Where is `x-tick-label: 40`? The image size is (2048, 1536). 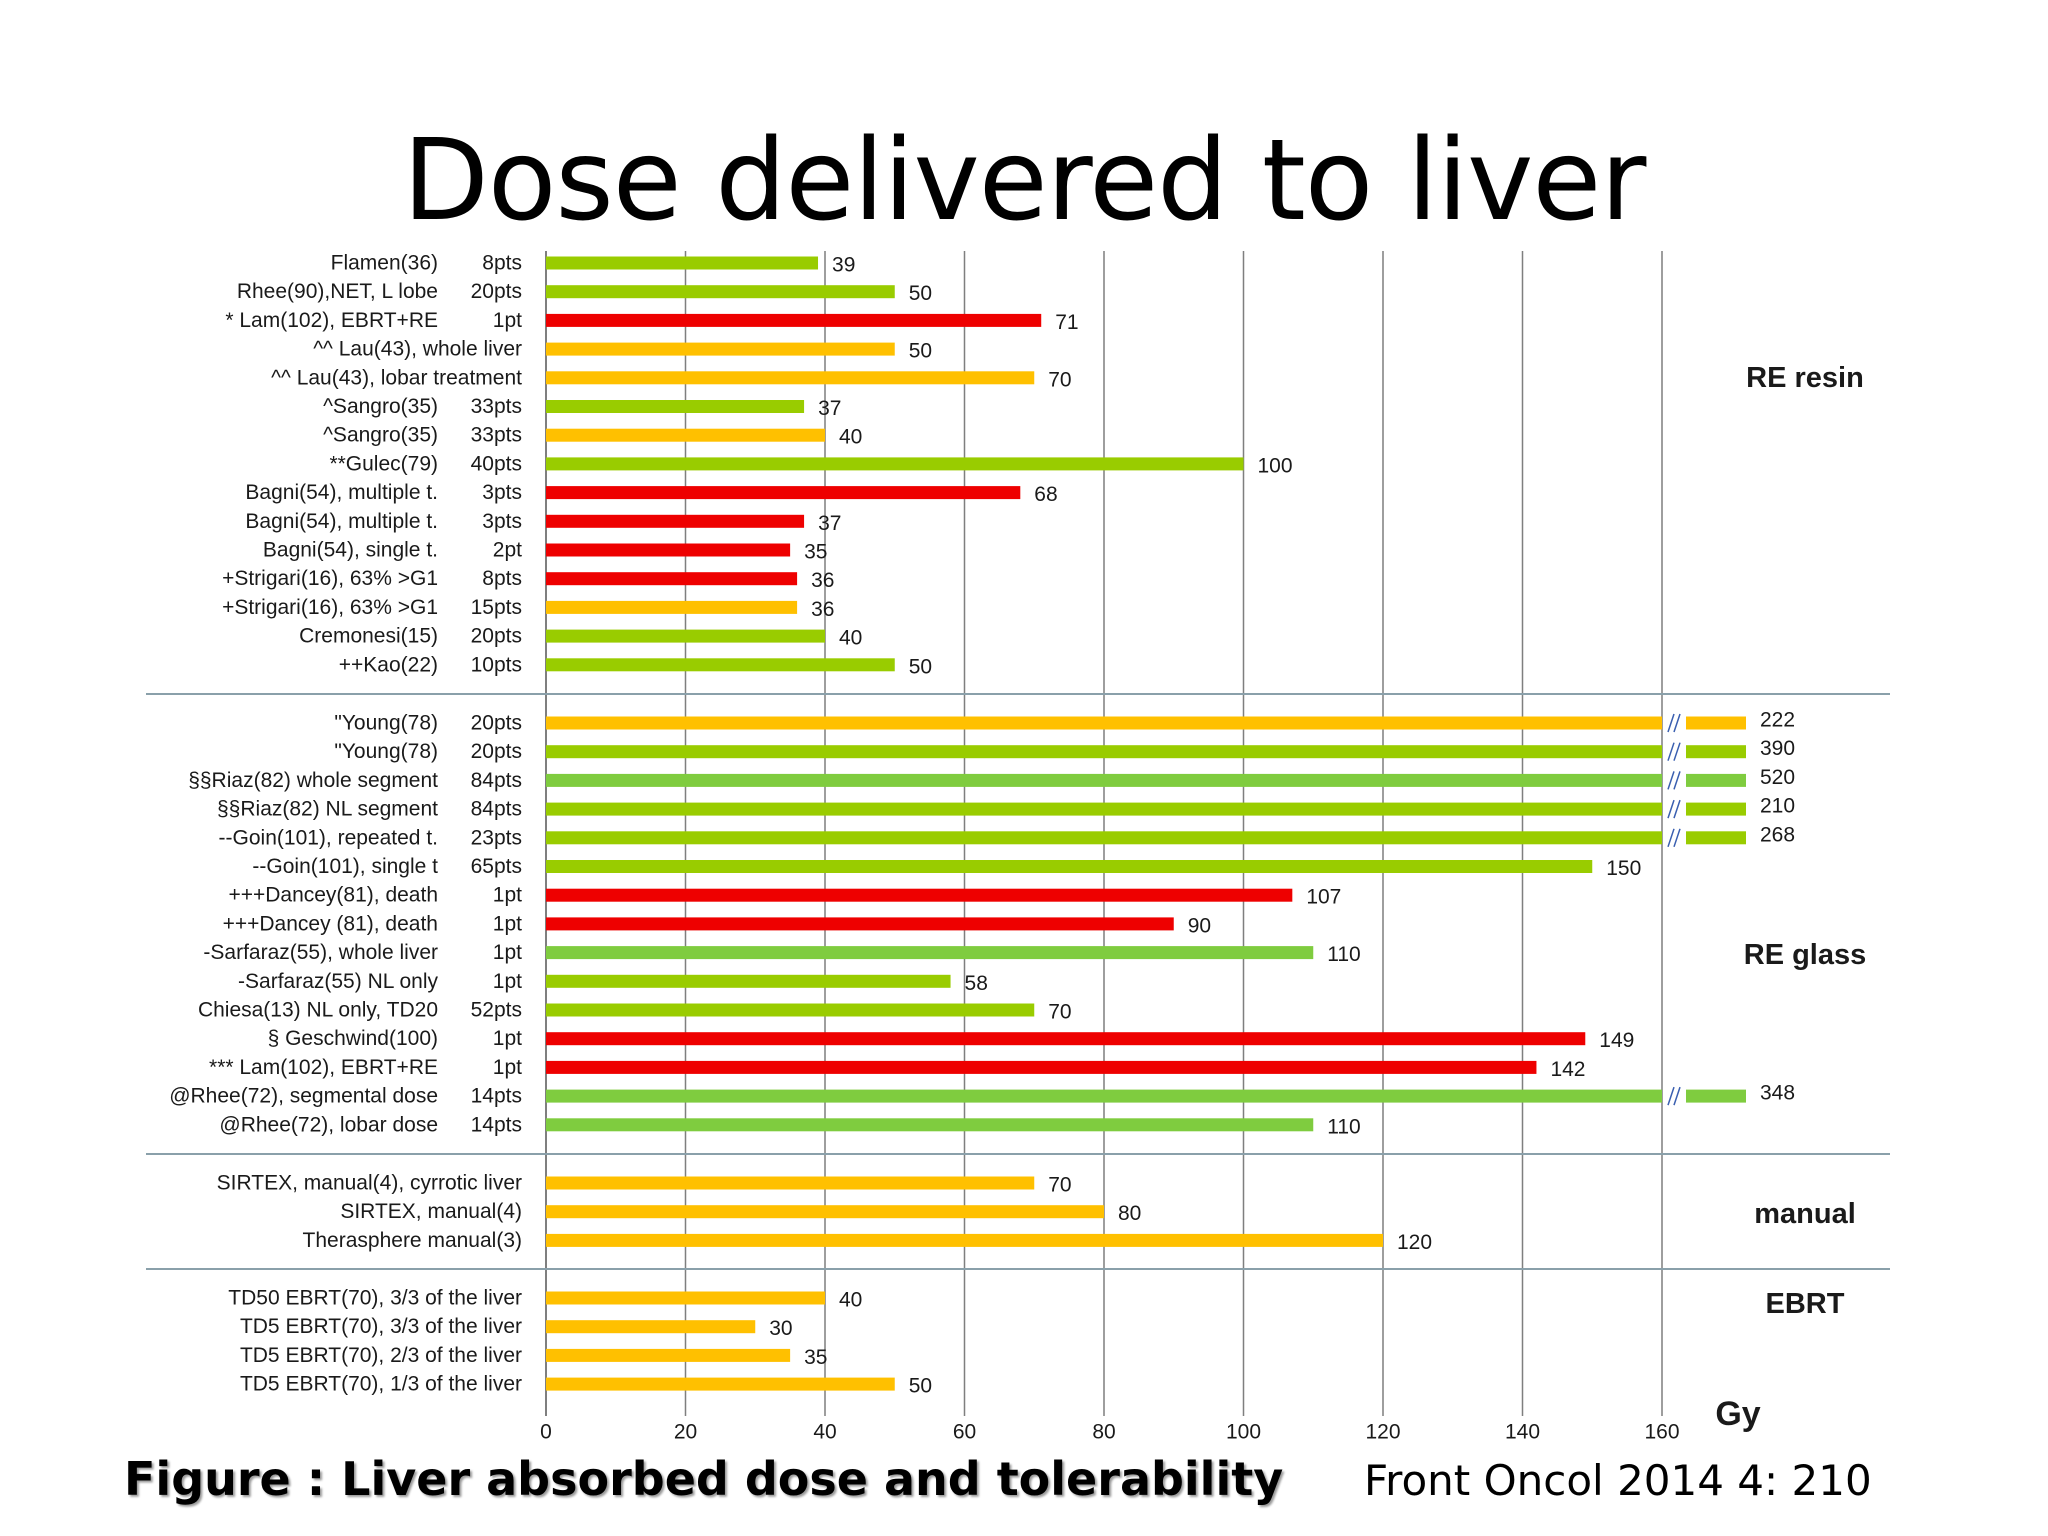
x-tick-label: 40 is located at coordinates (824, 1432).